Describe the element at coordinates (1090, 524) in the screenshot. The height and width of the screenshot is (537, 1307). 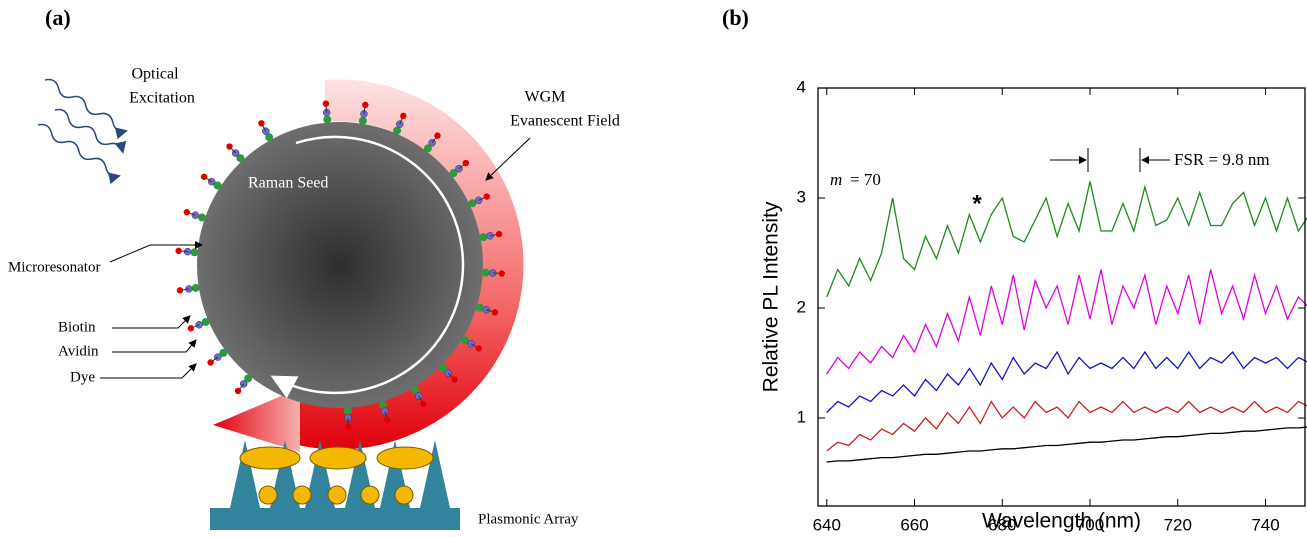
I see `x-tick-label: 700` at that location.